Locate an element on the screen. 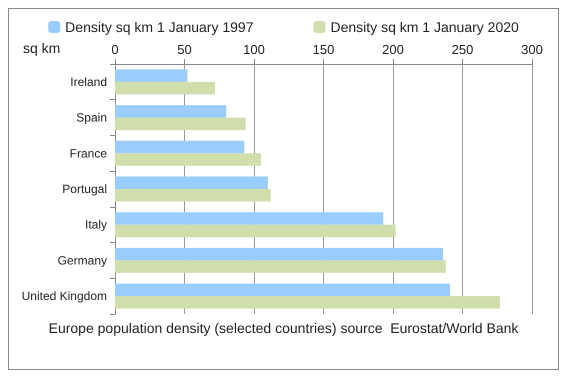 This screenshot has width=567, height=378. x-tick-label: 50 is located at coordinates (184, 49).